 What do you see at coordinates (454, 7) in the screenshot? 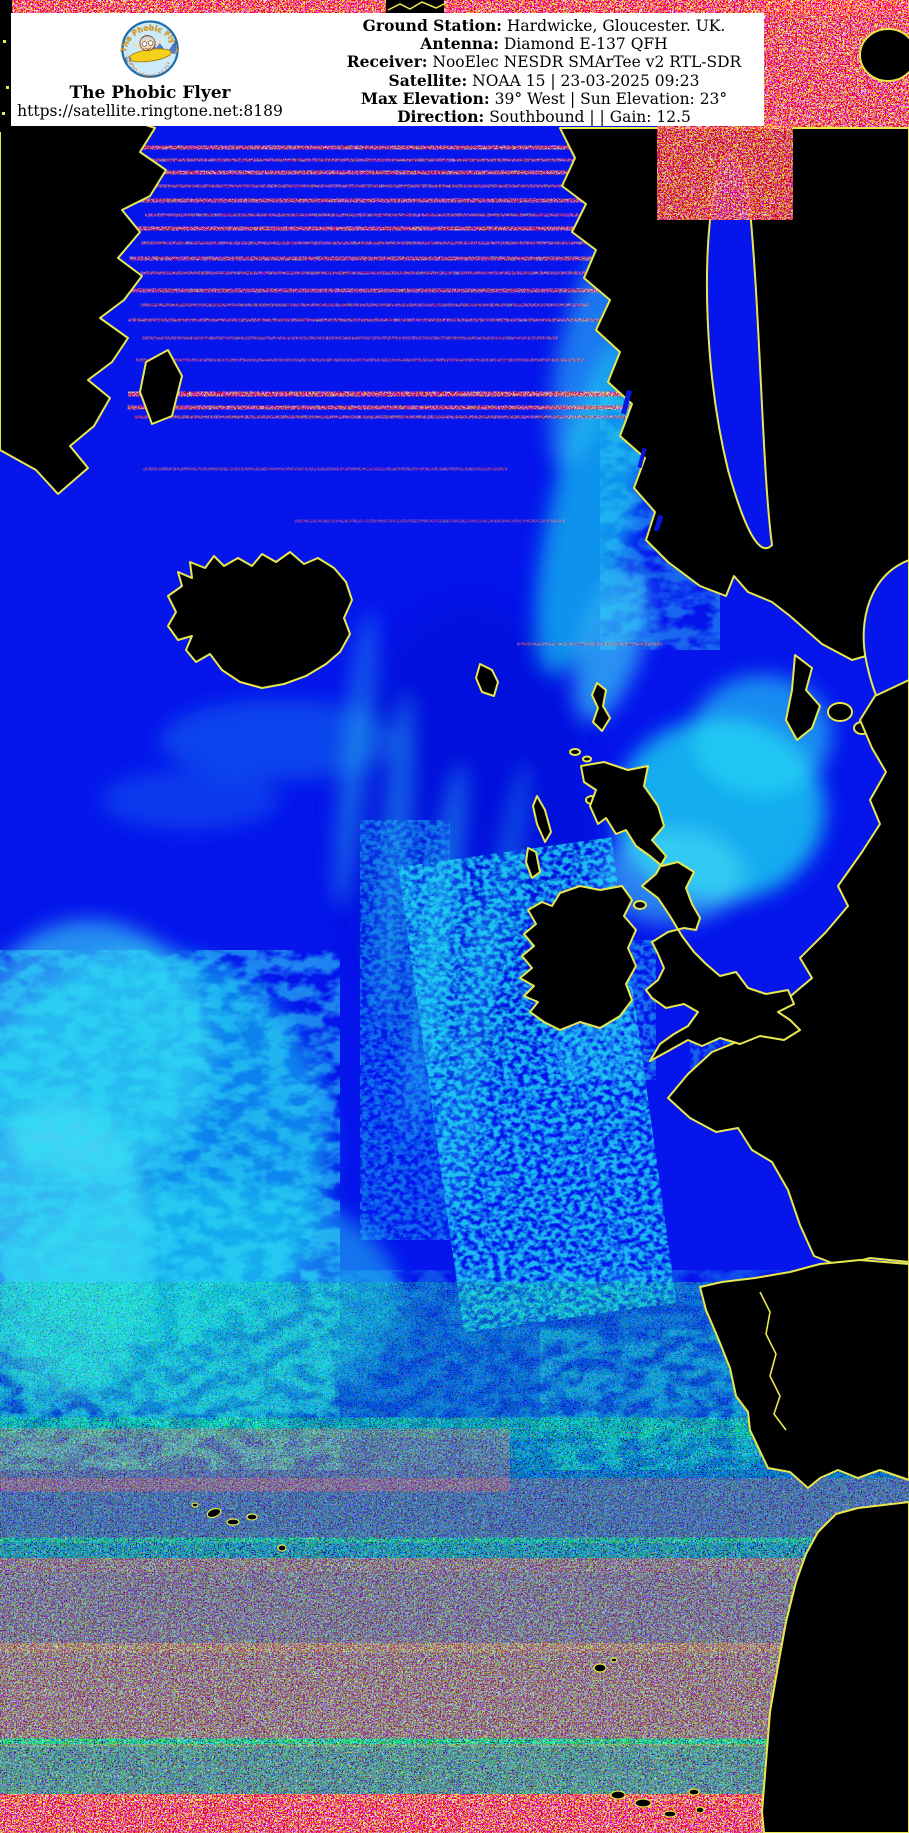
I see `top-noise-strip` at bounding box center [454, 7].